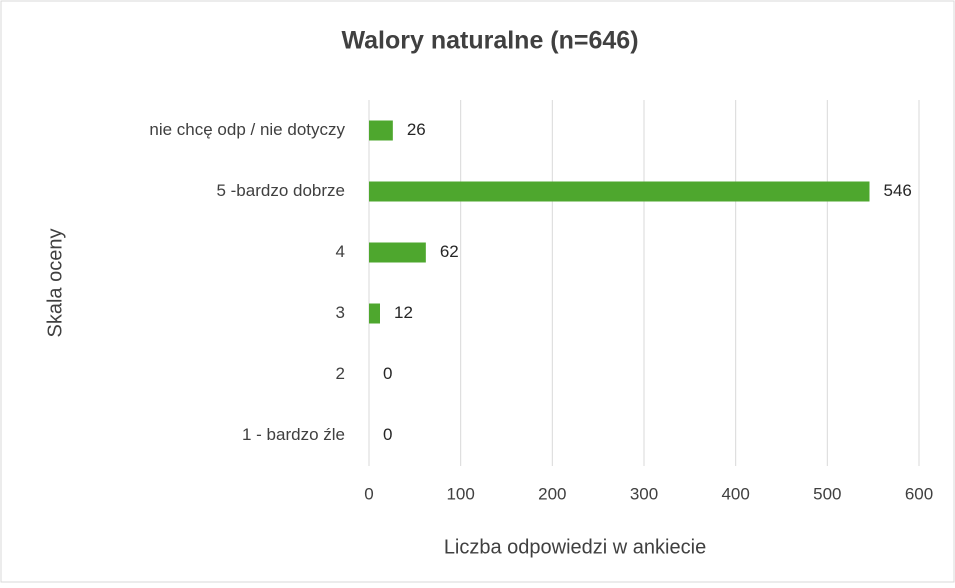  What do you see at coordinates (644, 493) in the screenshot?
I see `x-tick-label: 300` at bounding box center [644, 493].